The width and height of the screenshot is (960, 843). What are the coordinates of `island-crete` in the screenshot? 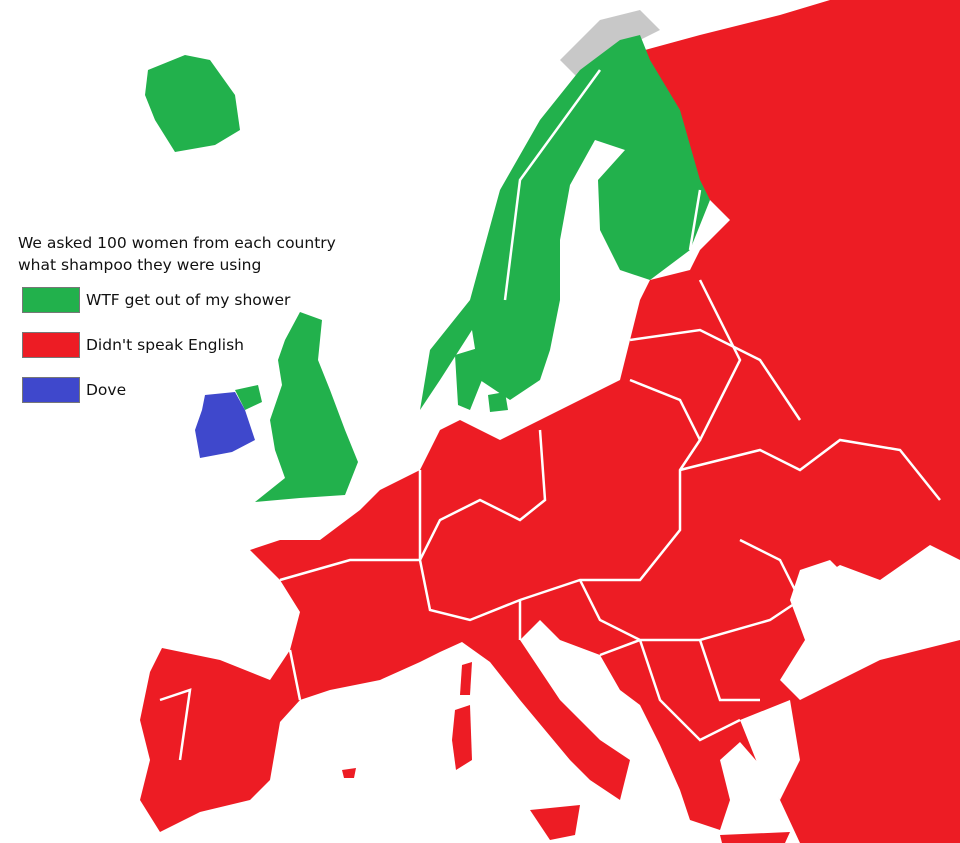 It's located at (755, 837).